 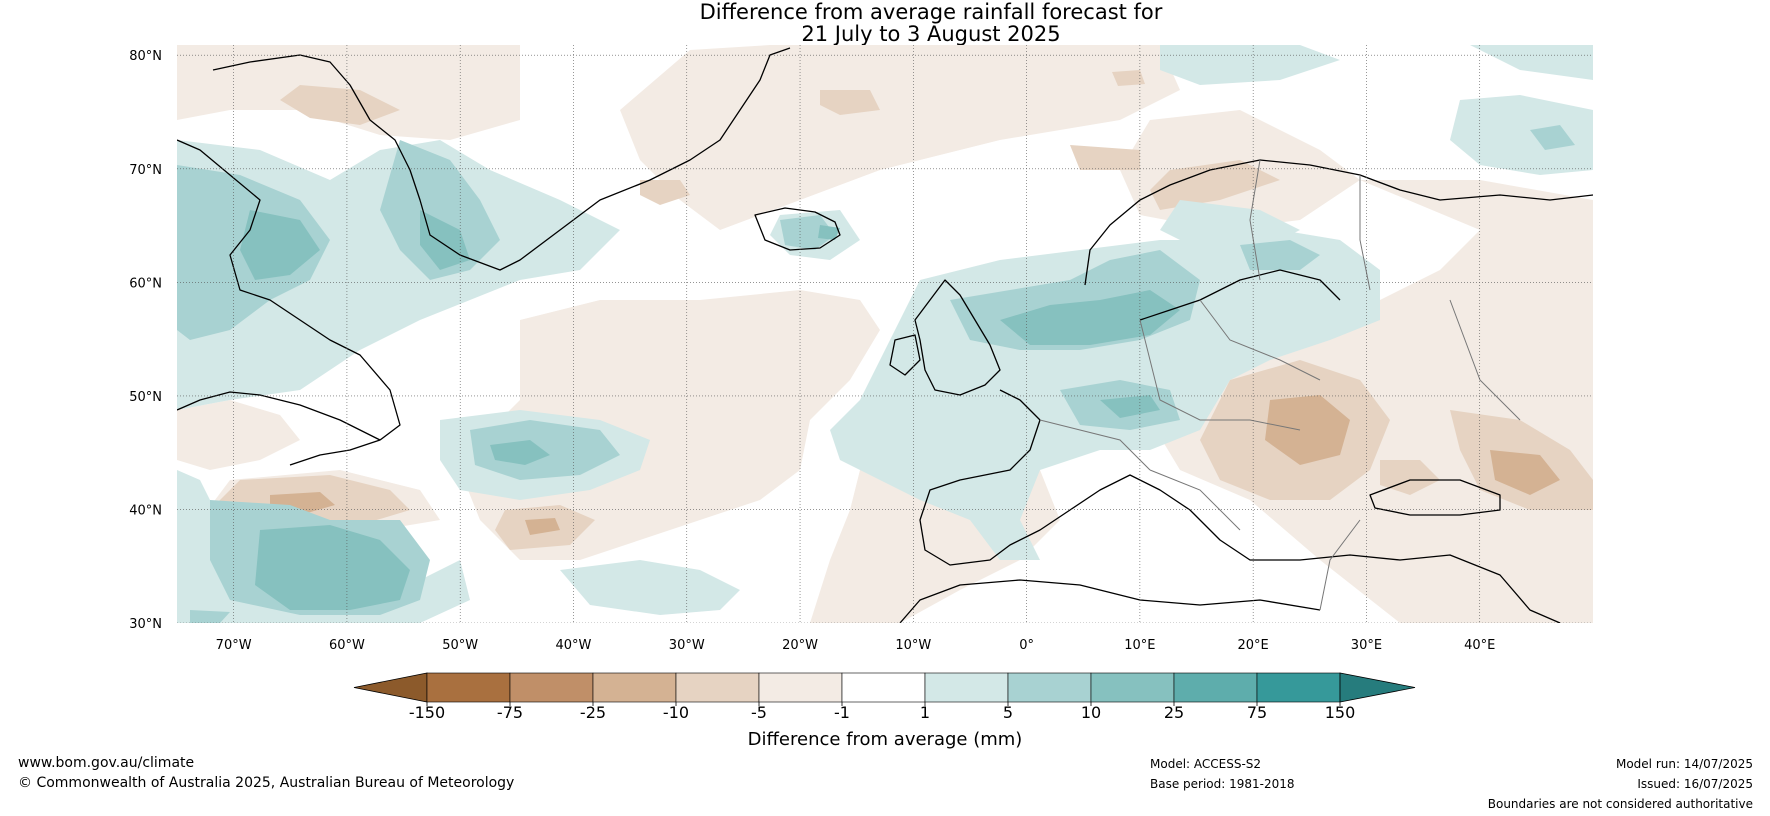 I want to click on ireland-coast, so click(x=905, y=355).